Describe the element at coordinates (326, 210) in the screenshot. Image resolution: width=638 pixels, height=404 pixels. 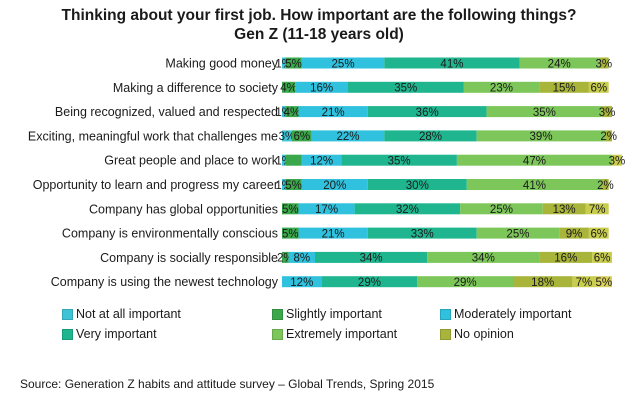
I see `data-label: 17%` at that location.